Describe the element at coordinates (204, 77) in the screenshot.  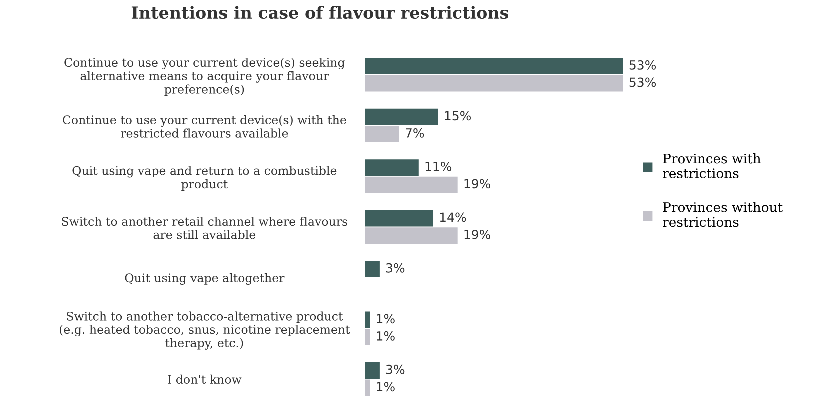
I see `y-tick-label: Continue to use your current device(s) seeking alternative means to acquire your flavour preference(s)` at that location.